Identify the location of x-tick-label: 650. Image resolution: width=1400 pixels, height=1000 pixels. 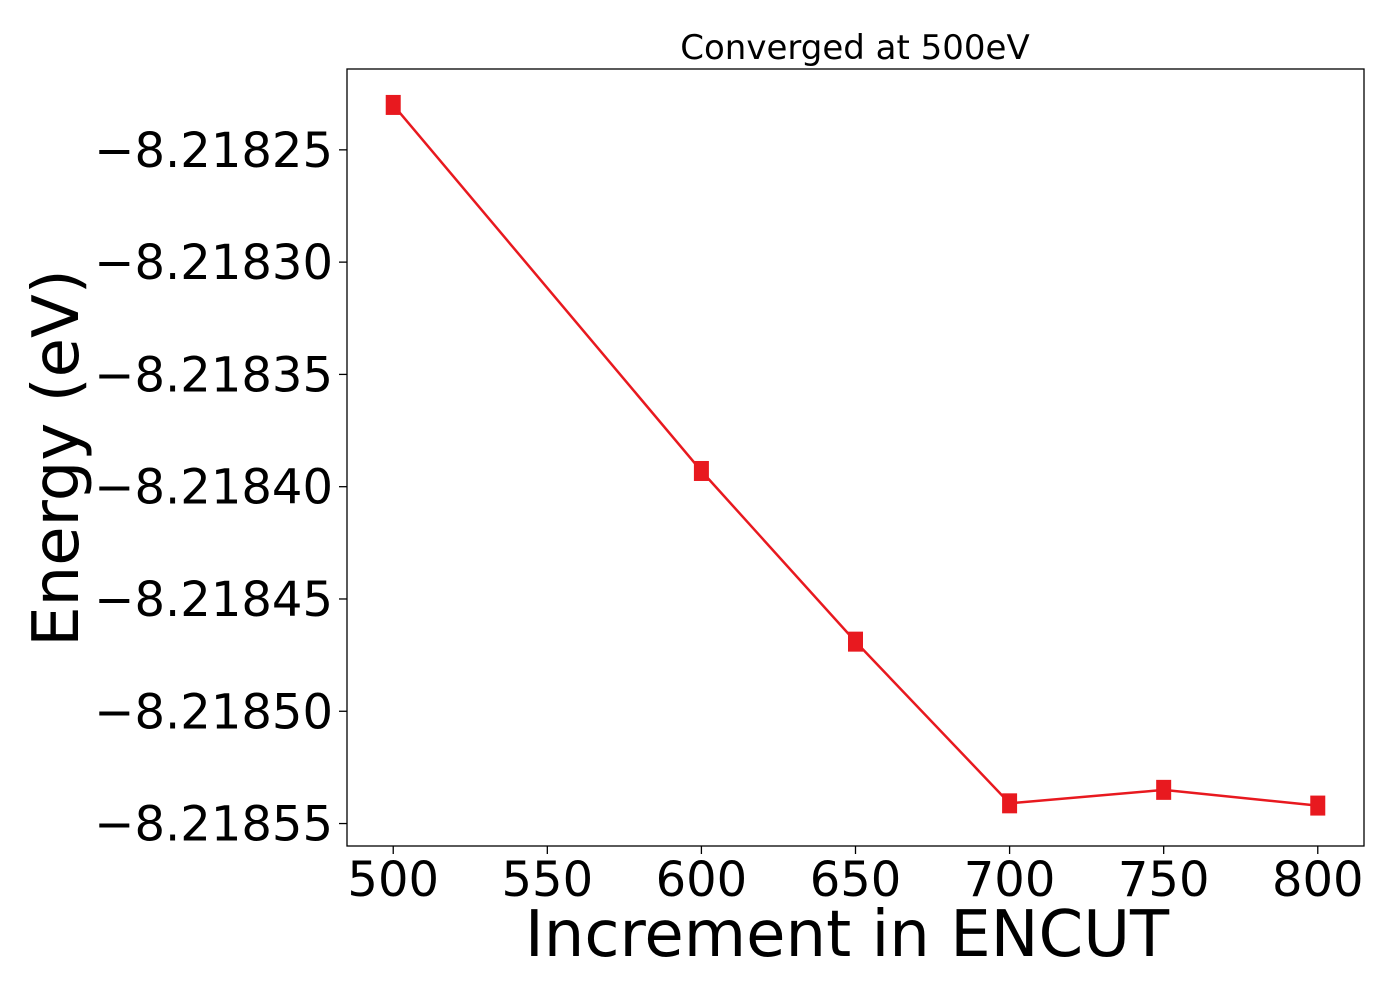
(856, 880).